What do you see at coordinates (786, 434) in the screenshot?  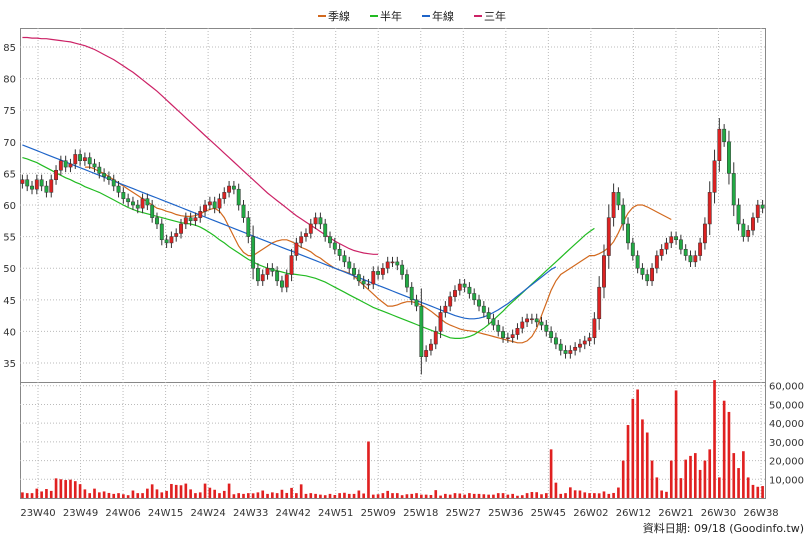 I see `volume-axis: 10,000 20,000 30,000 40,000 50,000 60,000` at bounding box center [786, 434].